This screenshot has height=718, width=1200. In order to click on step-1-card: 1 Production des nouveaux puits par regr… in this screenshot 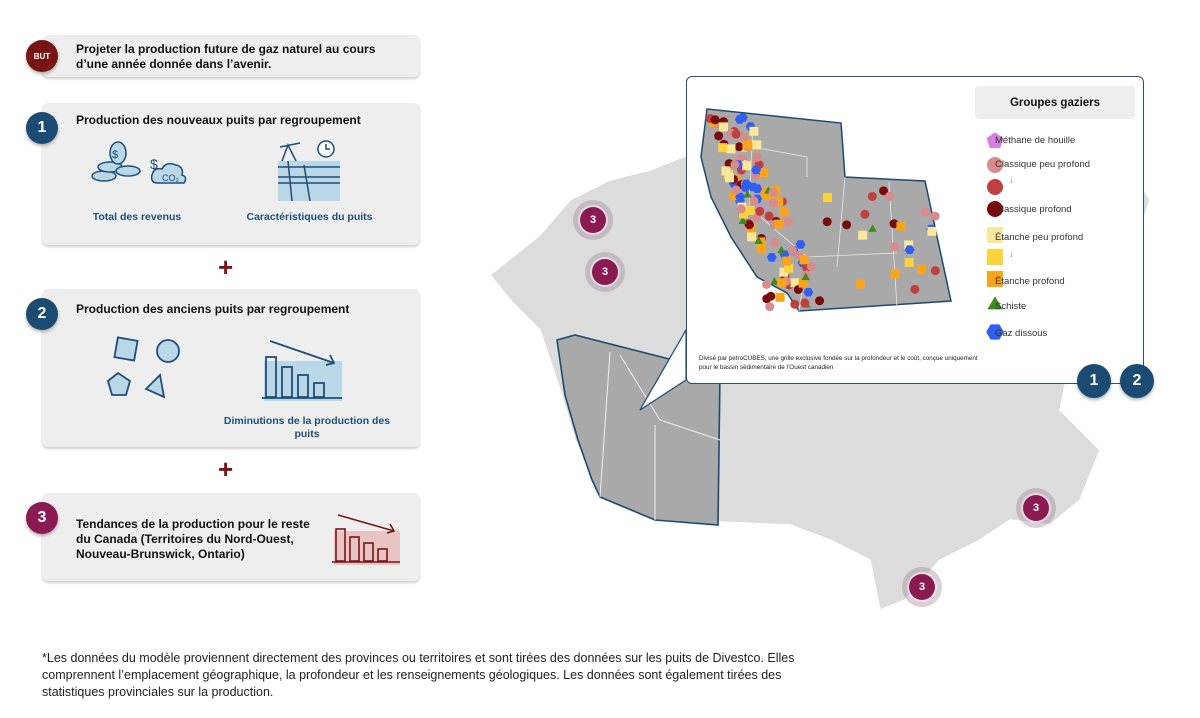, I will do `click(223, 174)`.